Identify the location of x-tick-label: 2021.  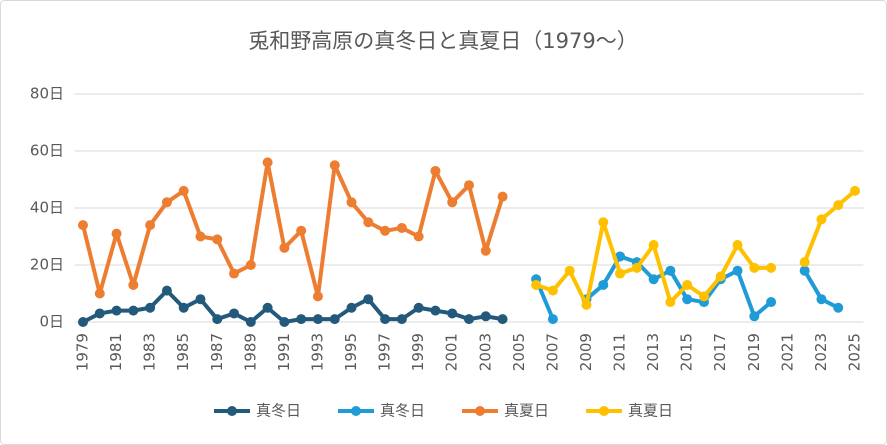
(787, 352).